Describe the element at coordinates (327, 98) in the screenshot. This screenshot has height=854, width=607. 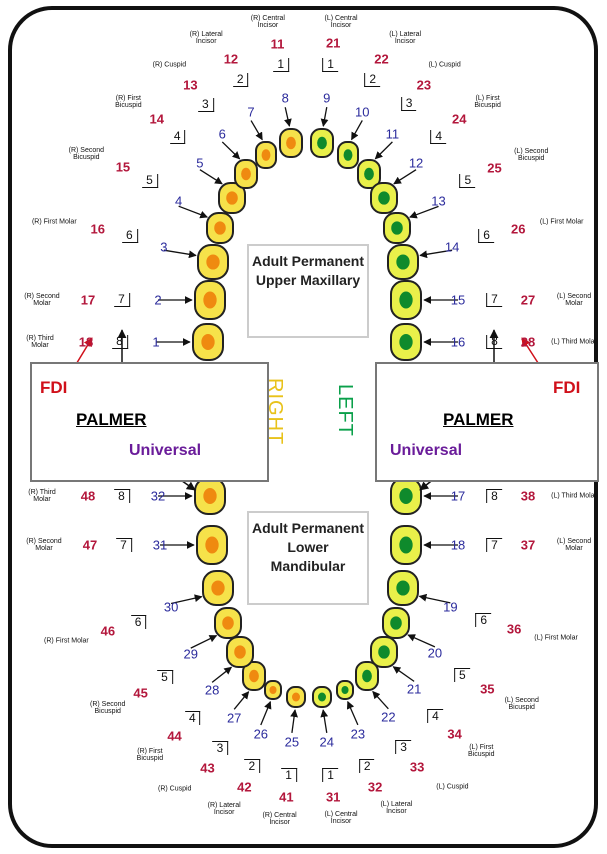
I see `universal-number: 9` at that location.